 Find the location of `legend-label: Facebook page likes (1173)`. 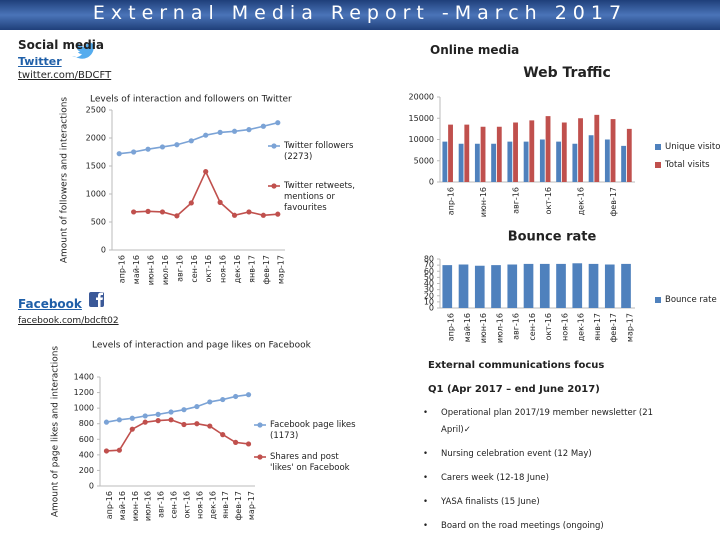

legend-label: Facebook page likes (1173) is located at coordinates (313, 430).